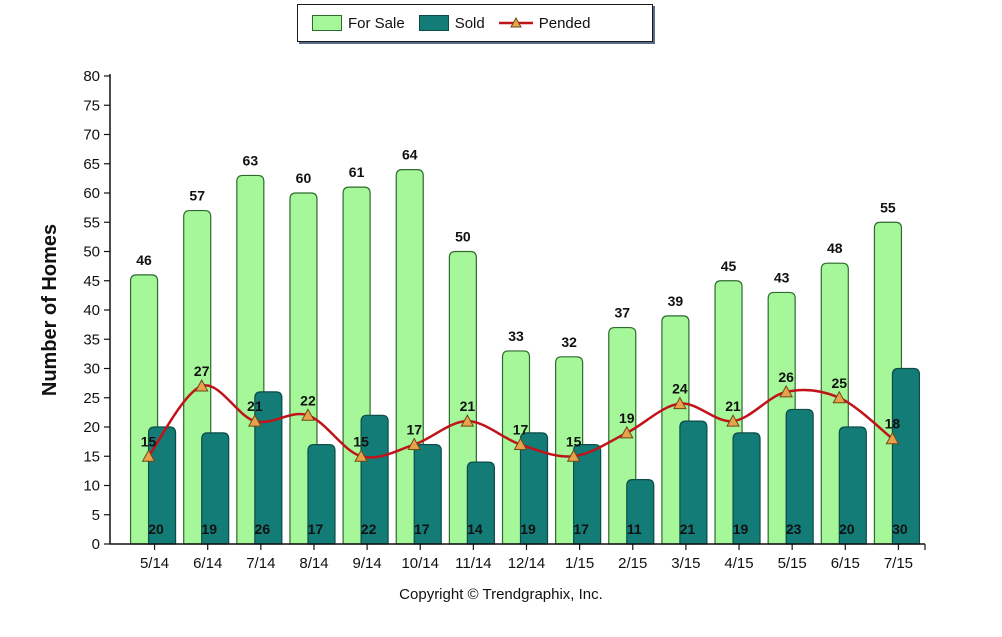 This screenshot has width=1002, height=637. I want to click on sold-value-label: 23, so click(794, 529).